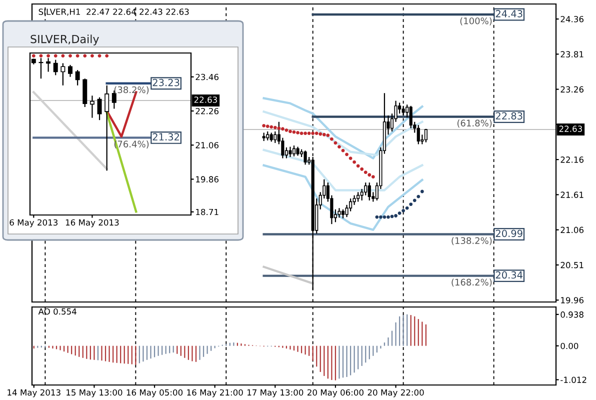 Image resolution: width=596 pixels, height=400 pixels. I want to click on chart-title: SILVER,Daily, so click(64, 40).